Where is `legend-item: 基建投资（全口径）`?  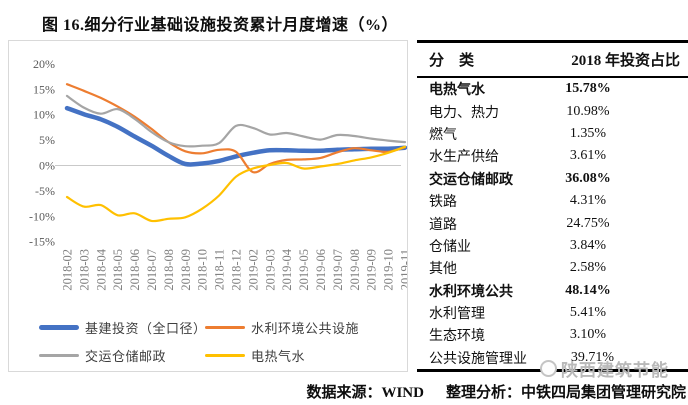 legend-item: 基建投资（全口径） is located at coordinates (123, 327).